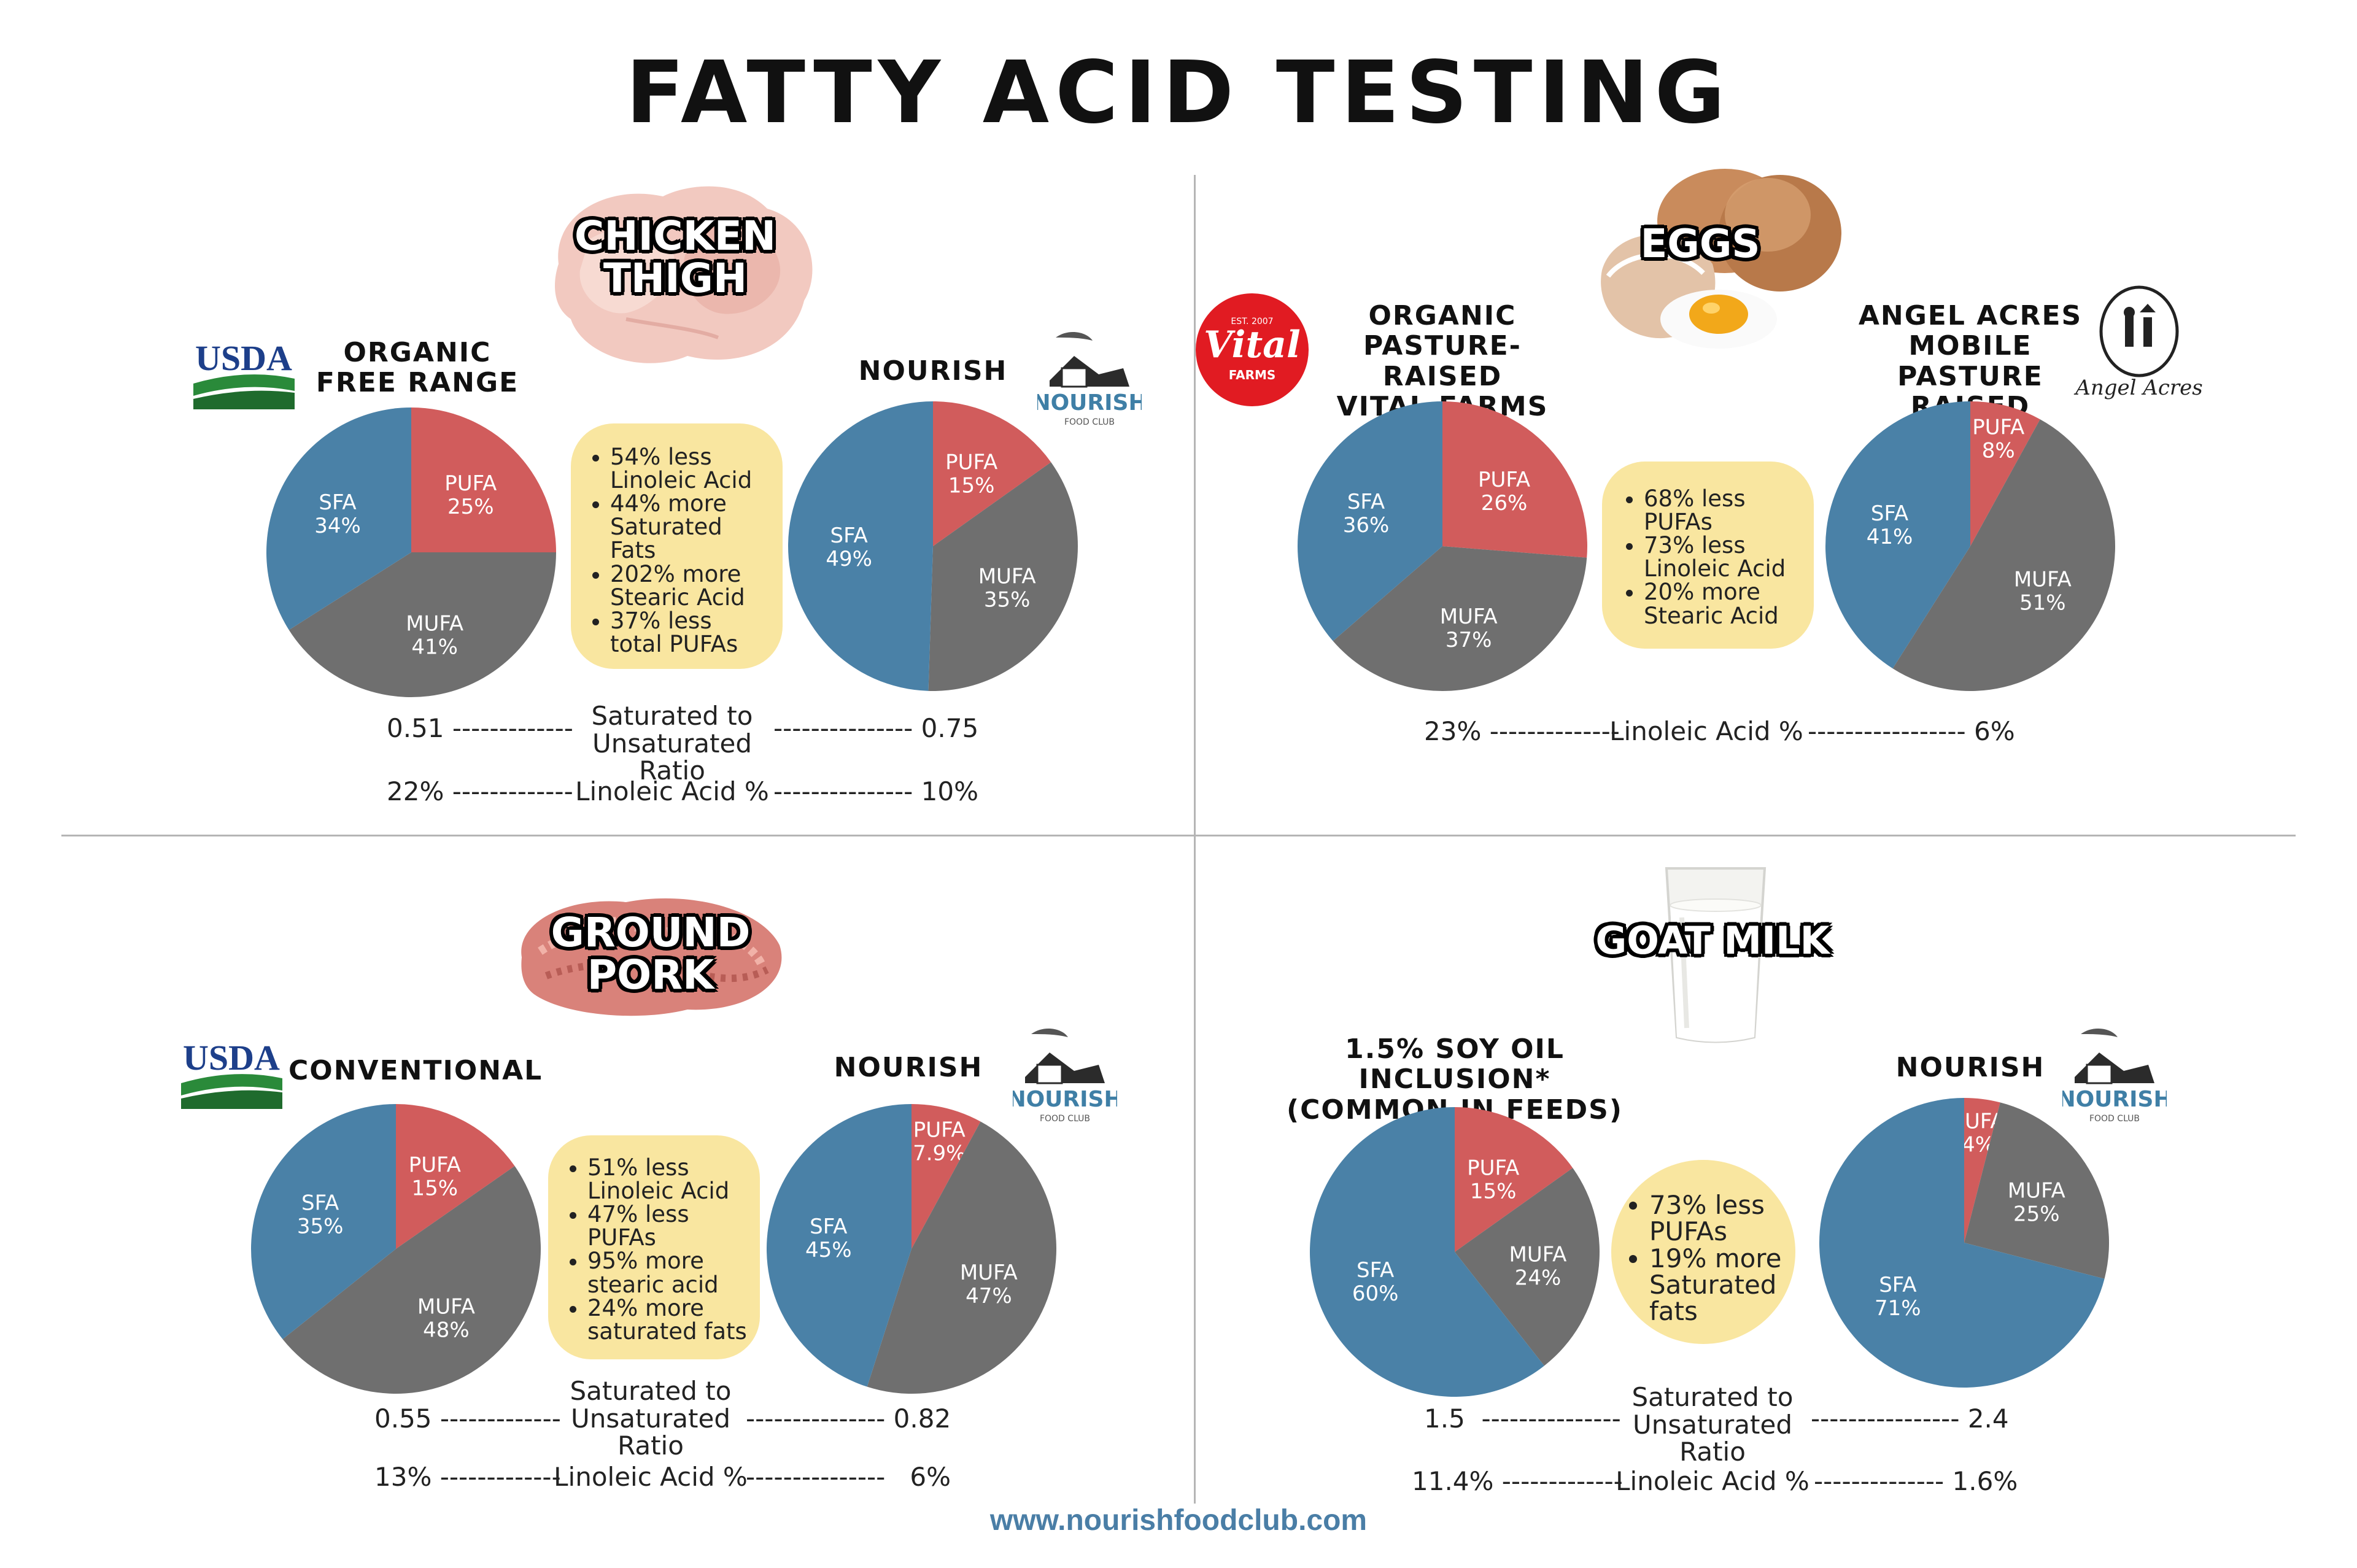  What do you see at coordinates (417, 368) in the screenshot?
I see `chicken-left-title: ORGANIC FREE RANGE` at bounding box center [417, 368].